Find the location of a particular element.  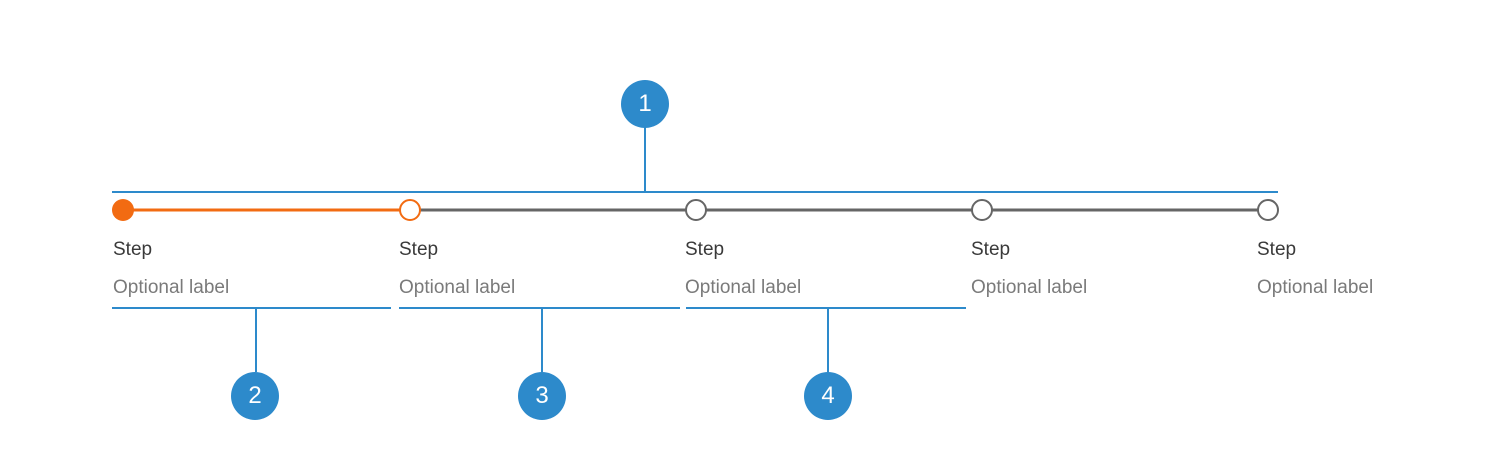

step-node-completed is located at coordinates (123, 210).